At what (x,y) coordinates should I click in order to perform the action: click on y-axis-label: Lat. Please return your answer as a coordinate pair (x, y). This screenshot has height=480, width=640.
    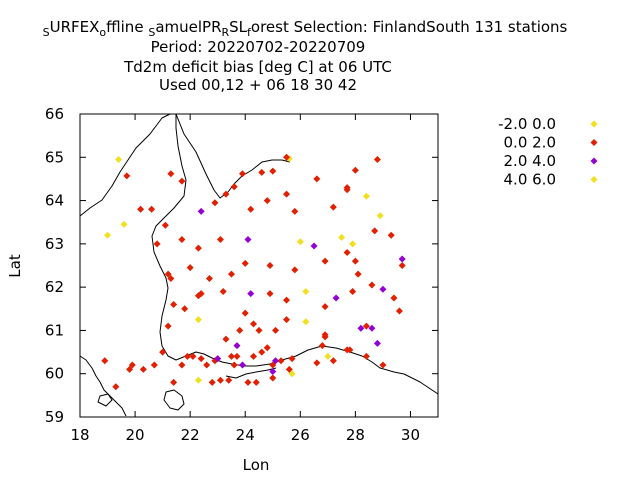
    Looking at the image, I should click on (15, 266).